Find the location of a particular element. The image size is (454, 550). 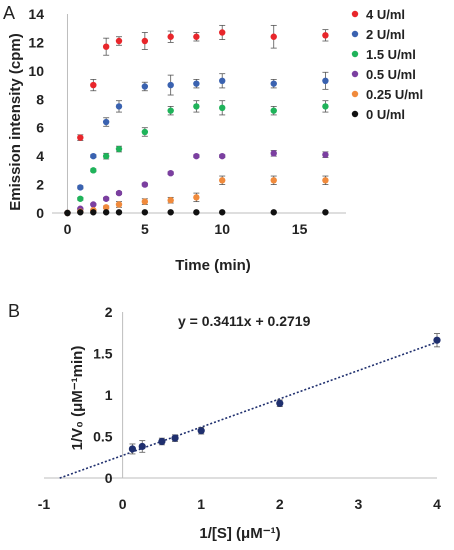

x-tick-label: 15 is located at coordinates (300, 229).